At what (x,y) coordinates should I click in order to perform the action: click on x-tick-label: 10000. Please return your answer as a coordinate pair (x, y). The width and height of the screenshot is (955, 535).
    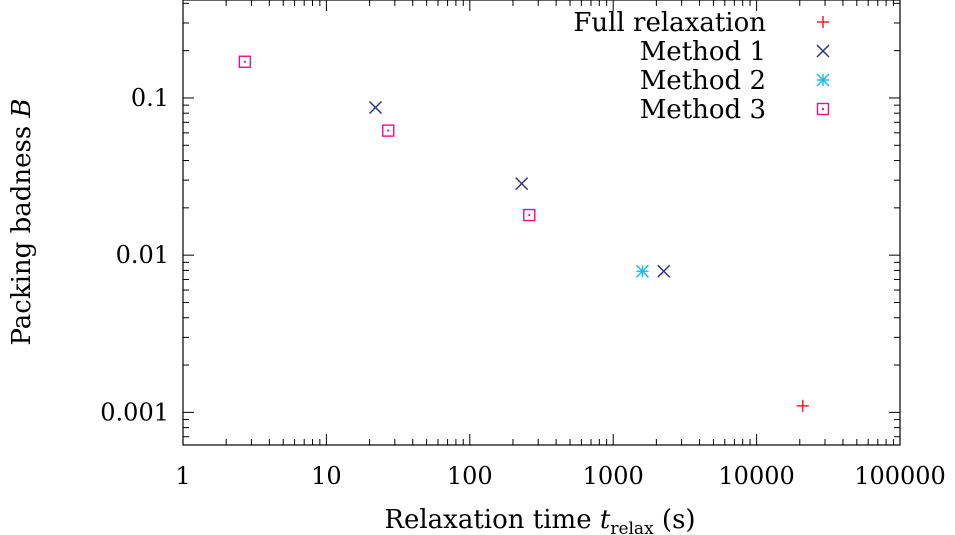
    Looking at the image, I should click on (756, 476).